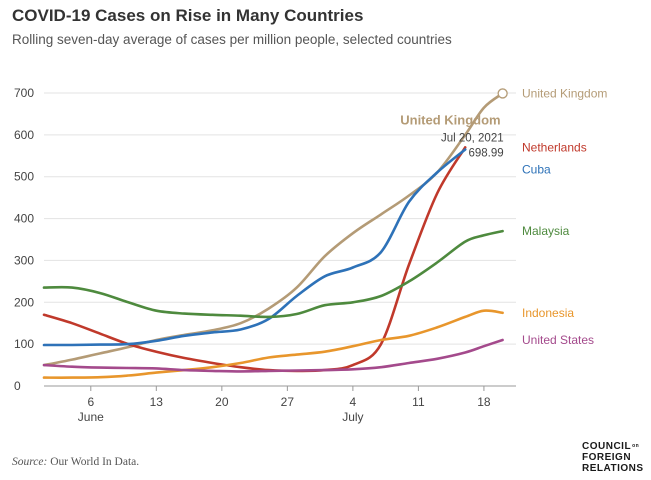 This screenshot has width=651, height=480. Describe the element at coordinates (24, 135) in the screenshot. I see `y-tick-label: 600` at that location.